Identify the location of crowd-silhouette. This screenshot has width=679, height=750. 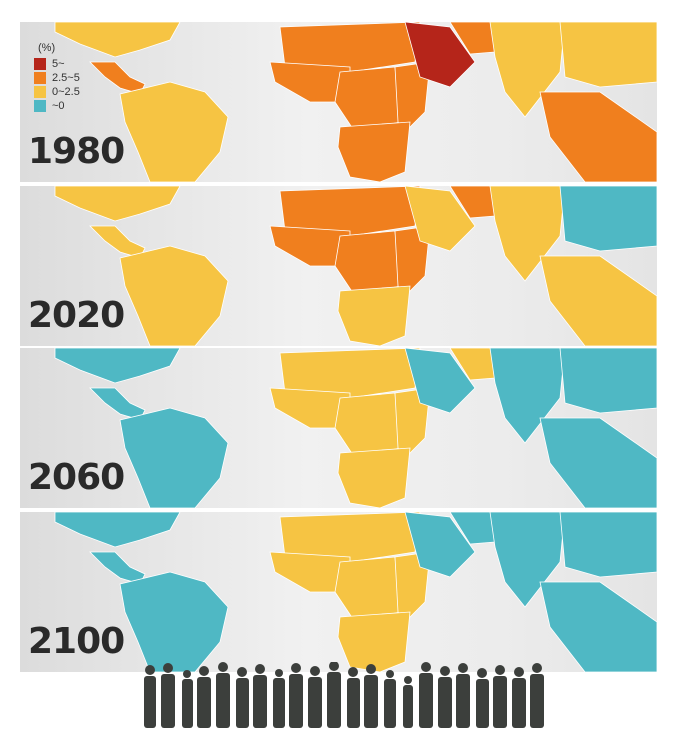
(344, 695).